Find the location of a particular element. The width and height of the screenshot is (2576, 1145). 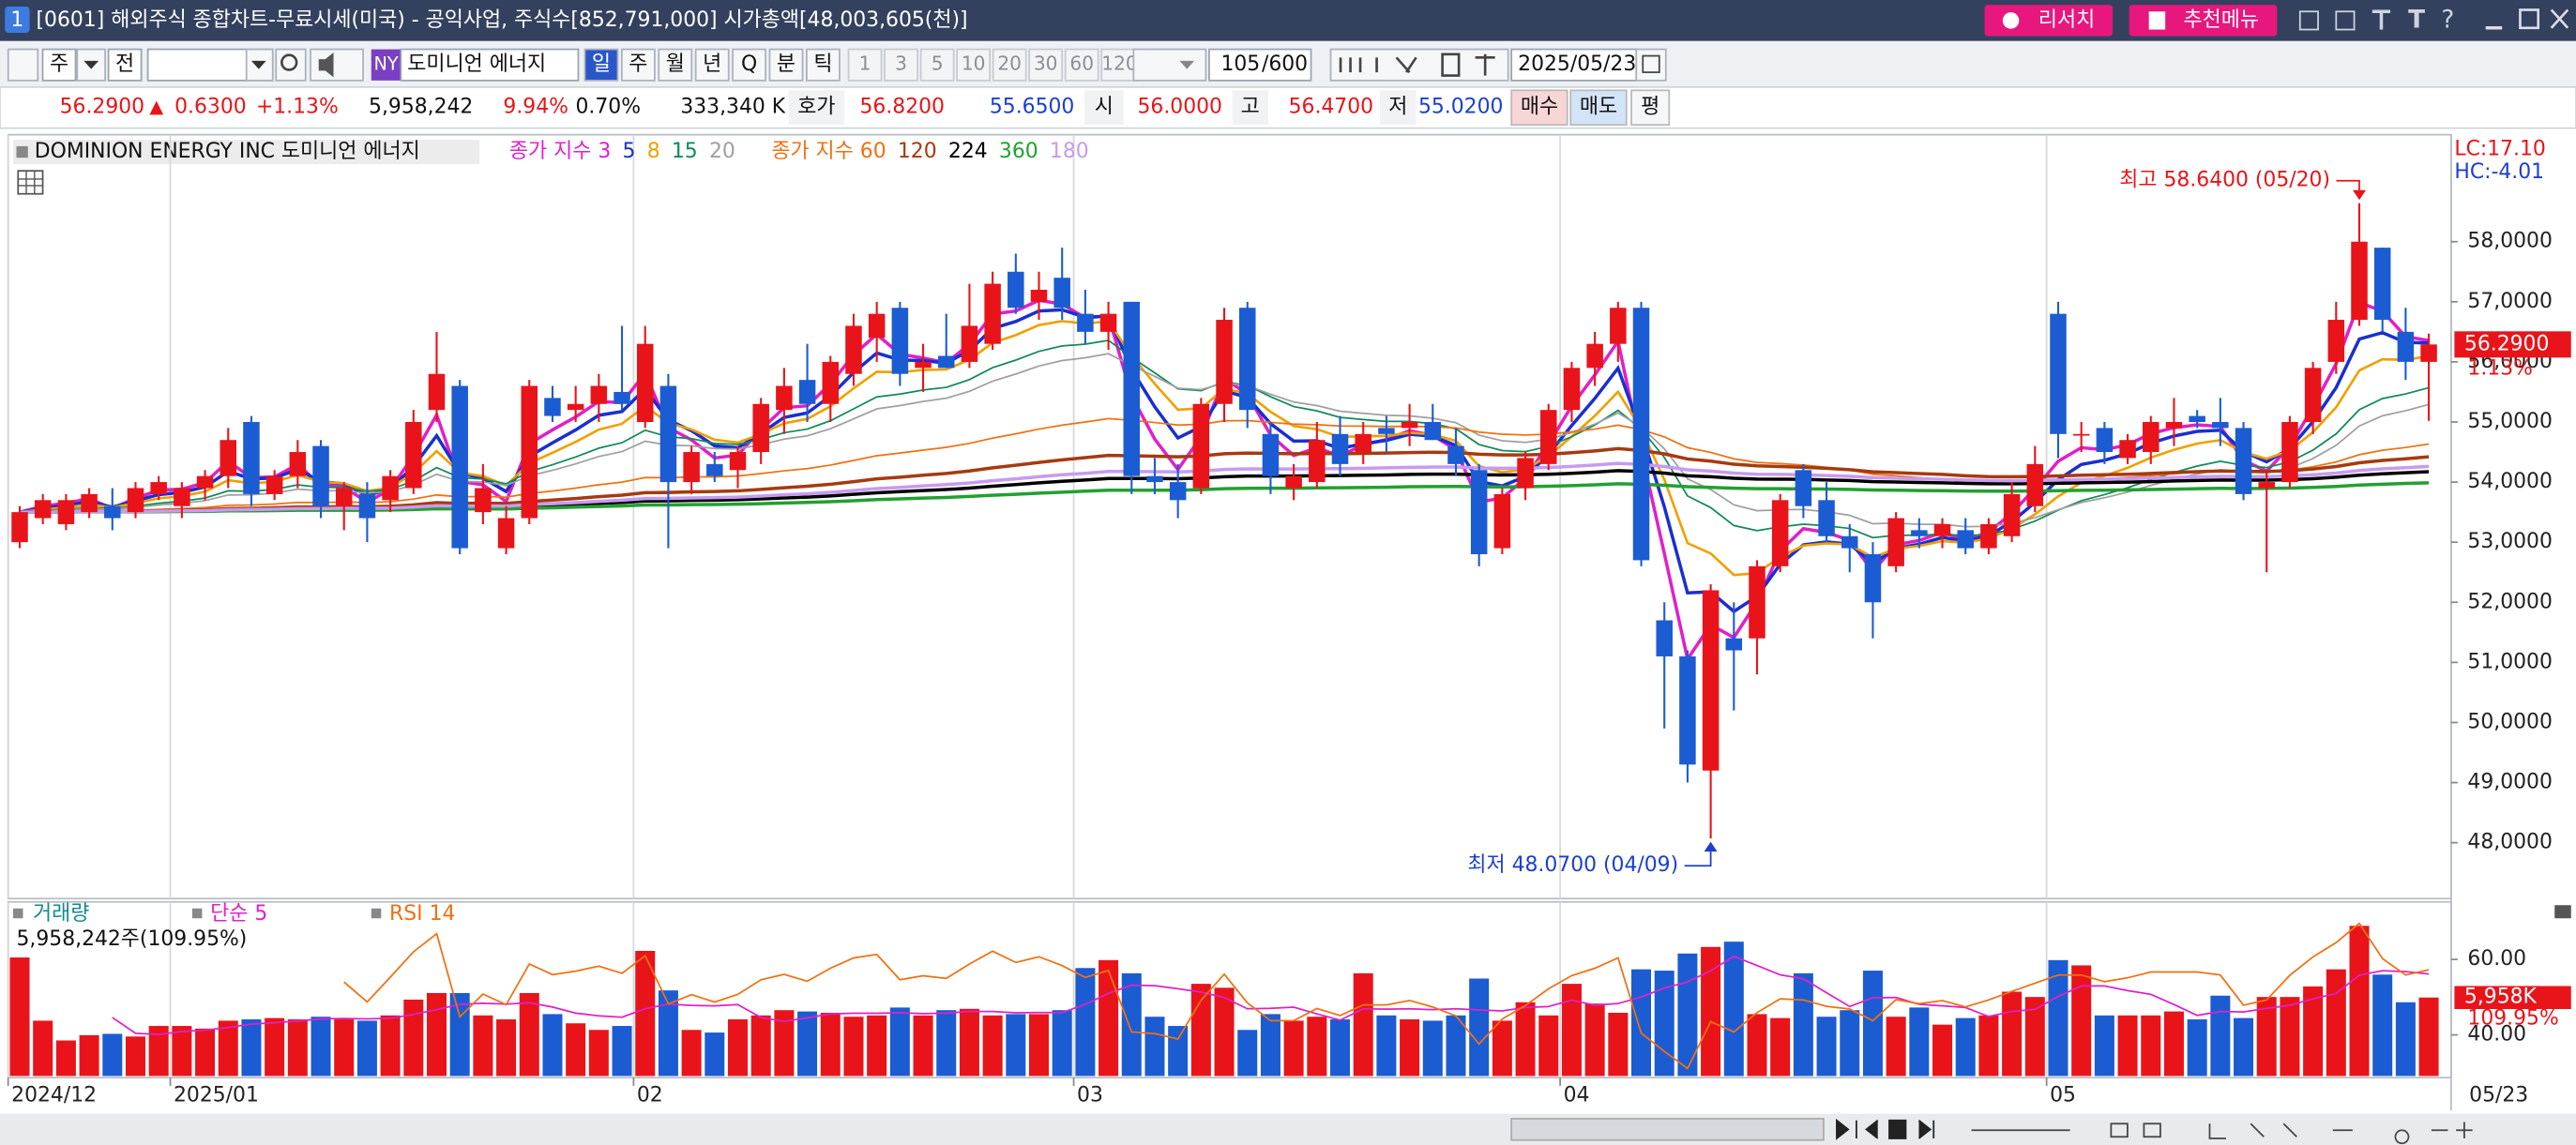

period-label: 월 is located at coordinates (675, 65).